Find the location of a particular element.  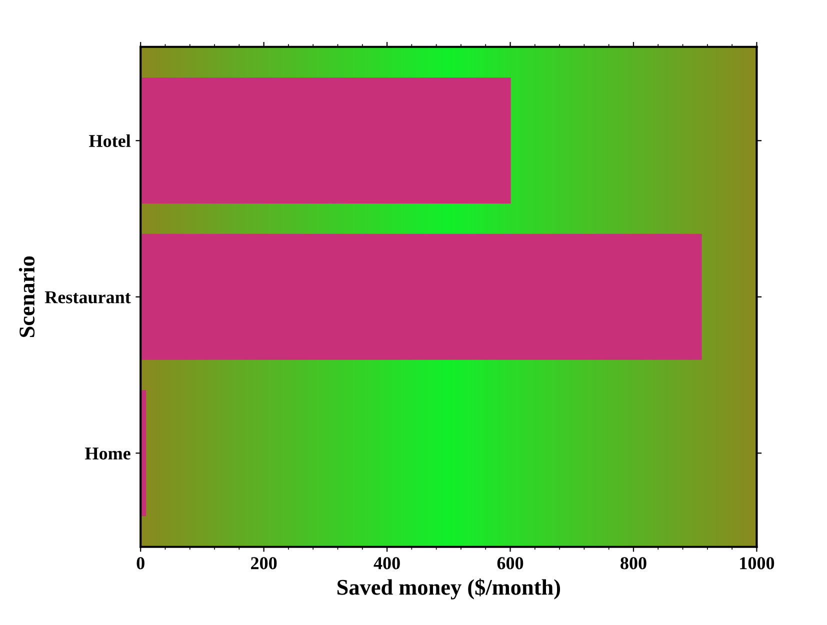

x-tick-label: 800 is located at coordinates (633, 563).